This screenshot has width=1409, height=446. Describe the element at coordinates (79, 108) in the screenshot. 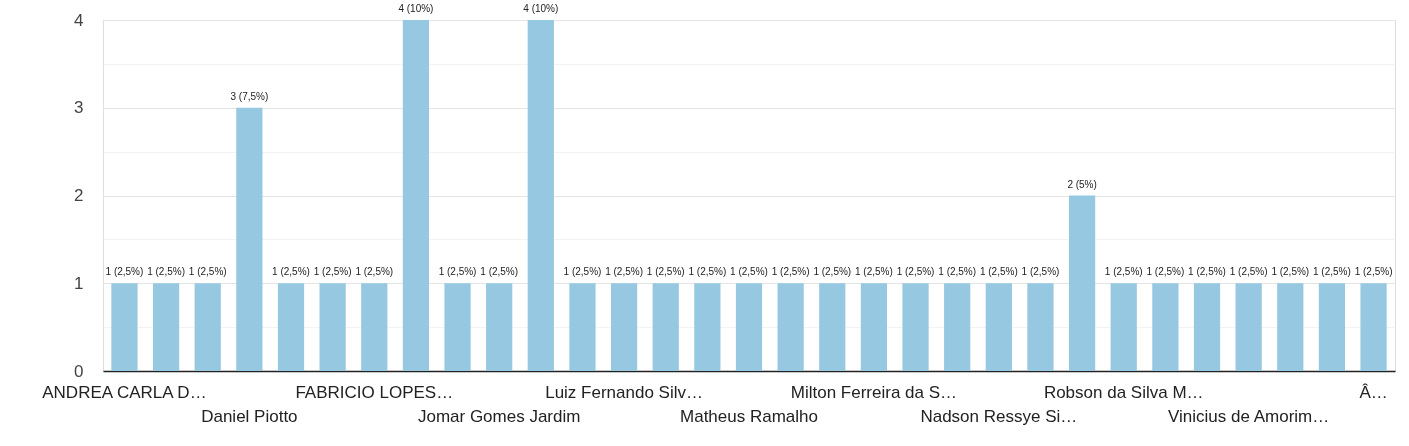

I see `y-tick-label: 3` at that location.